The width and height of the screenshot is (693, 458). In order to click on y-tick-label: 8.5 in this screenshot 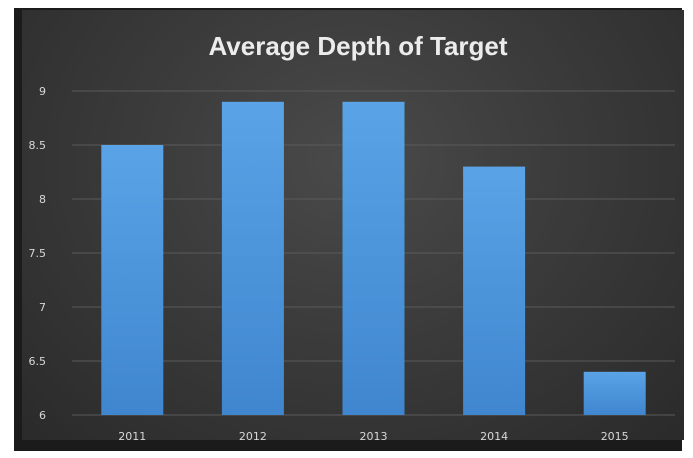, I will do `click(38, 145)`.